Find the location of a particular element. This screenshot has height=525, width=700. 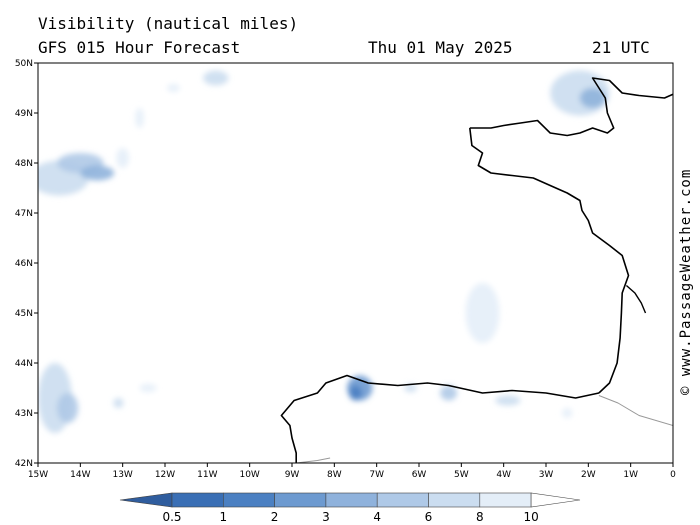

lat-tick-label: 46N is located at coordinates (24, 264).